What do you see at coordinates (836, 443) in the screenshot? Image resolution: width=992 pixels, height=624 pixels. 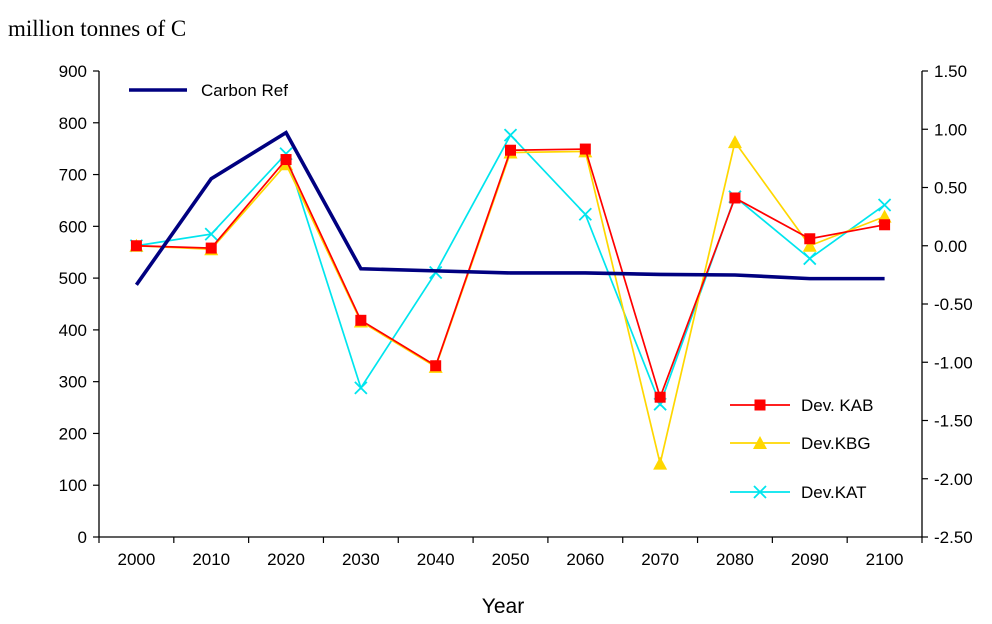 I see `legend-label: Dev.KBG` at bounding box center [836, 443].